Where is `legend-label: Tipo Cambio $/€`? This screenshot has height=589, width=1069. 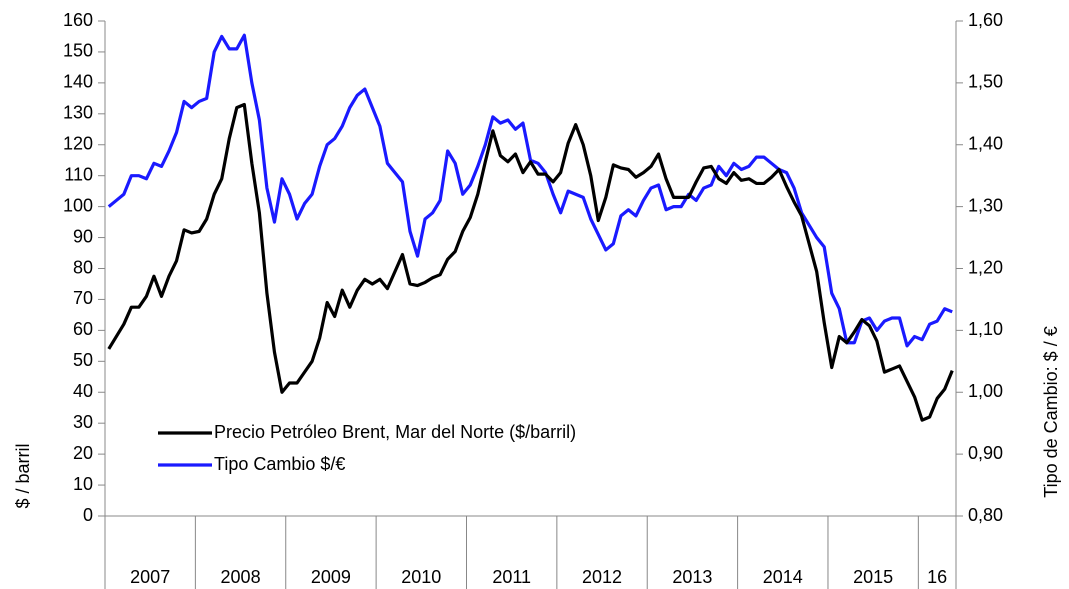 legend-label: Tipo Cambio $/€ is located at coordinates (279, 464).